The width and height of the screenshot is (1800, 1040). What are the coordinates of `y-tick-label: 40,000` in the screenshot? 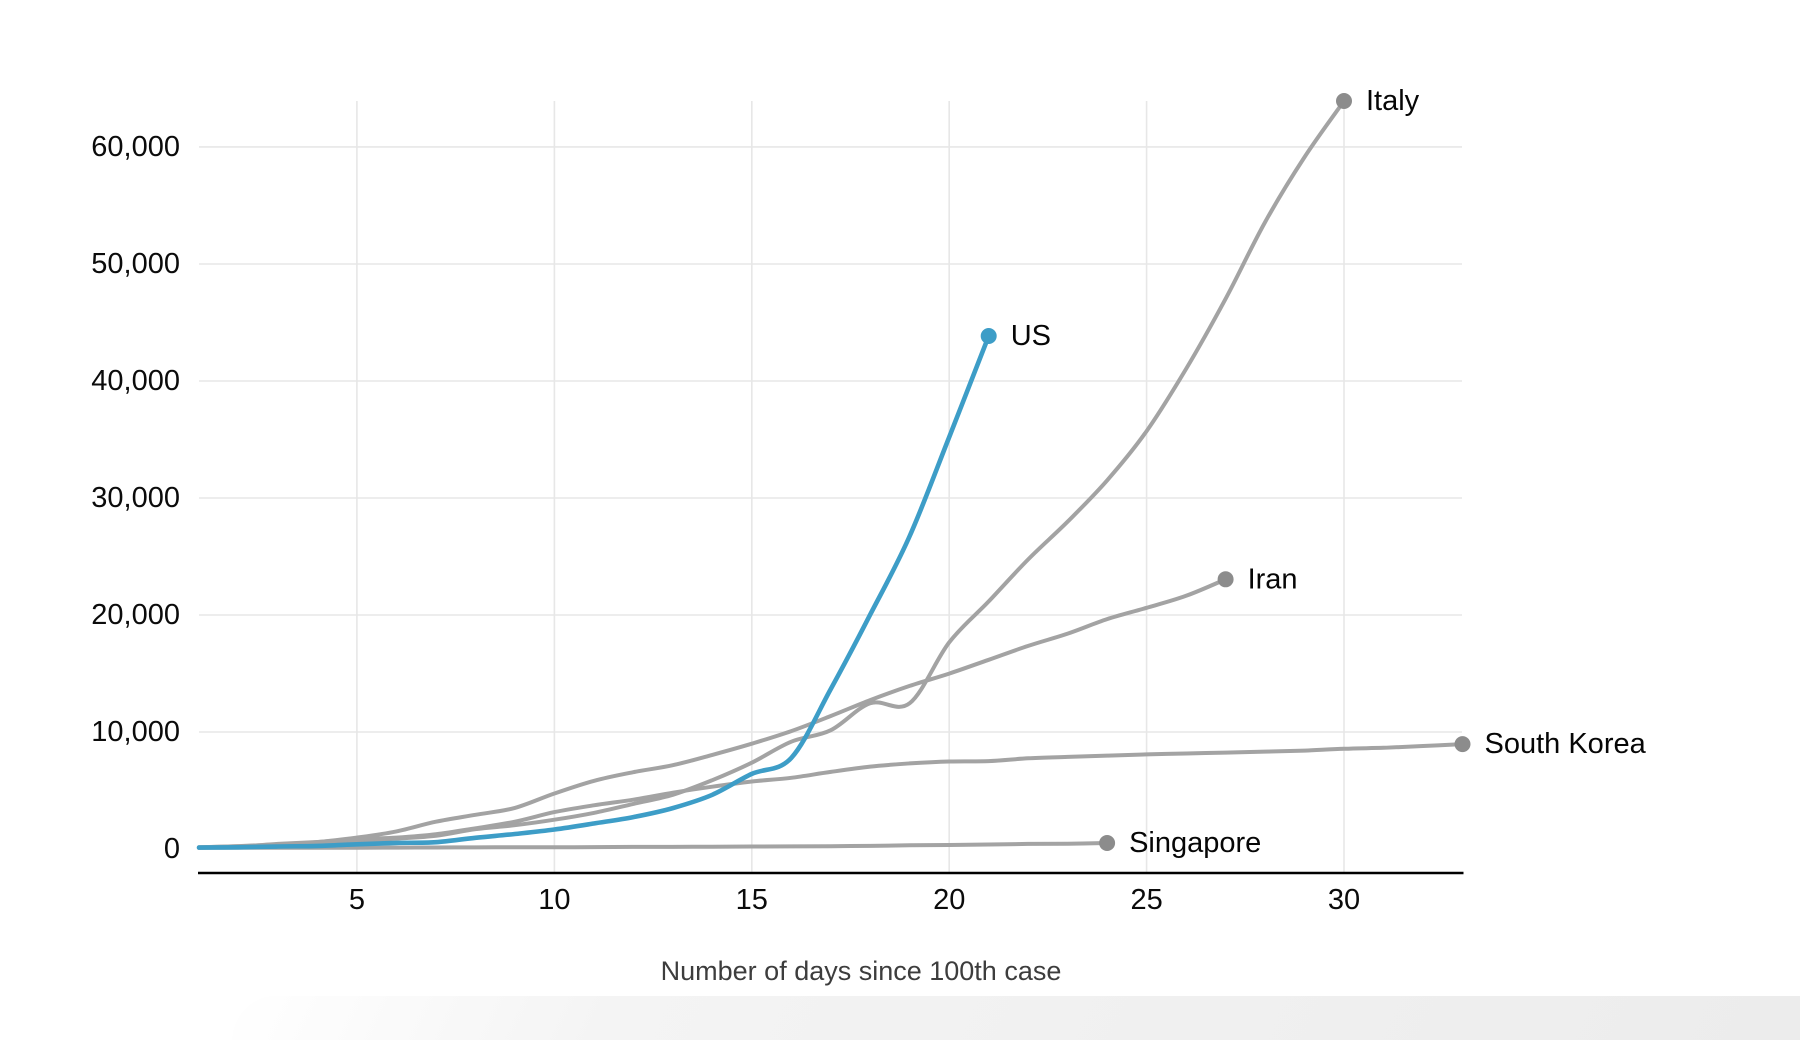 It's located at (135, 381).